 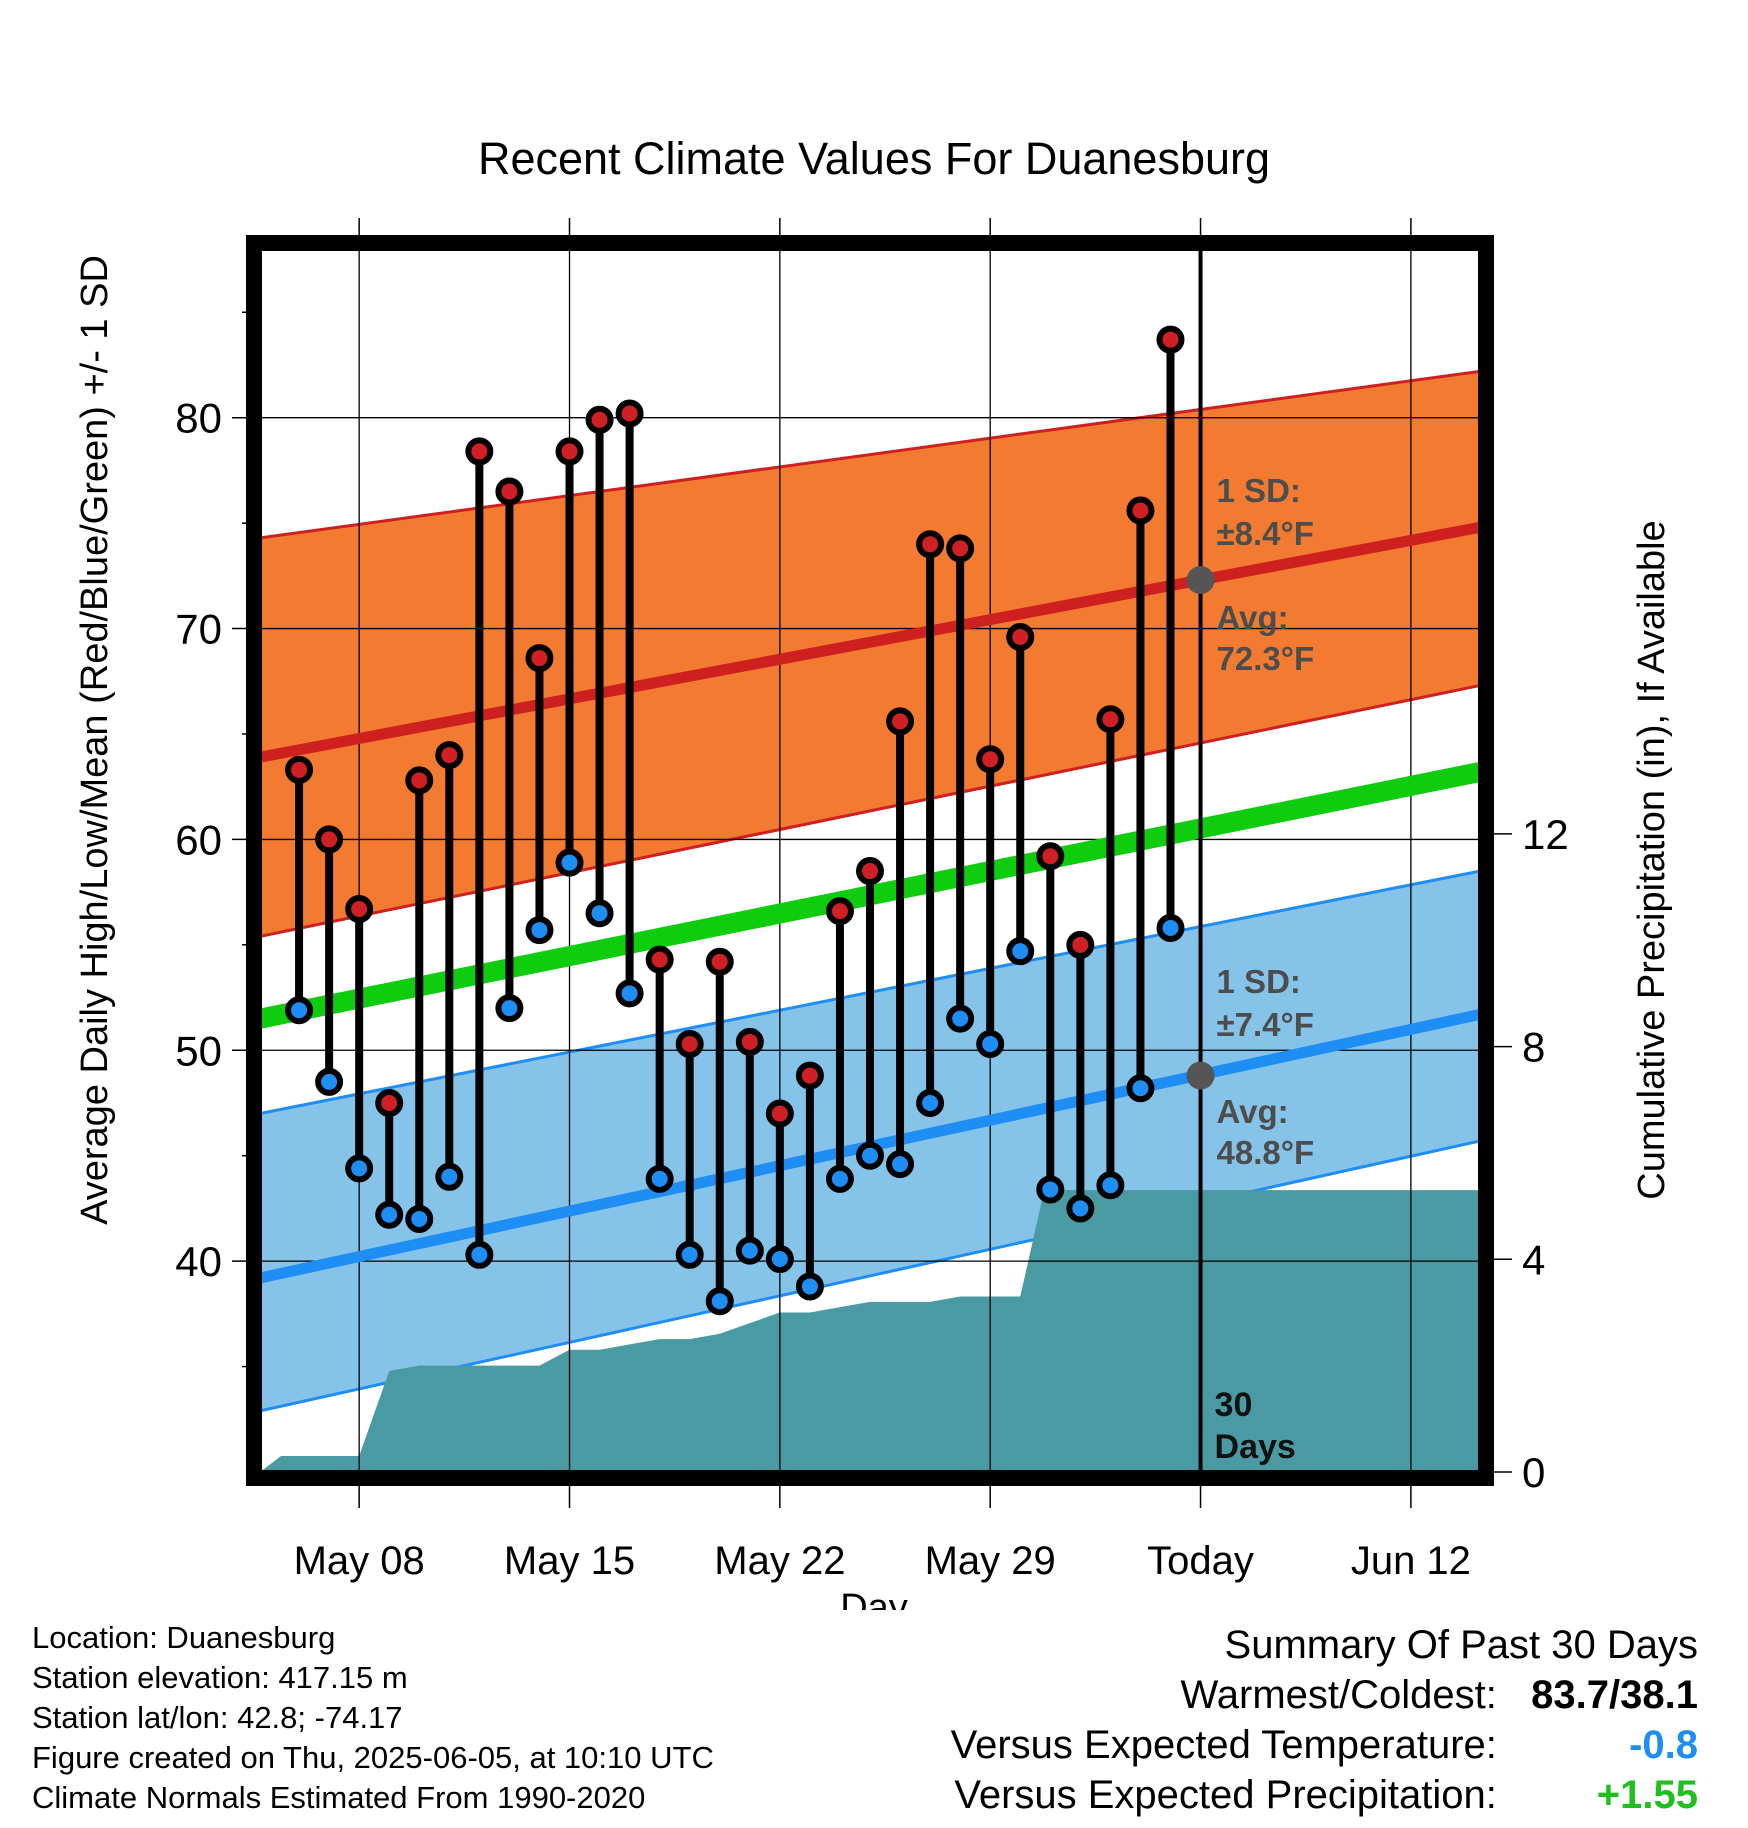 I want to click on summary-warmest-row: Warmest/Coldest: 83.7/38.1, so click(x=1325, y=1695).